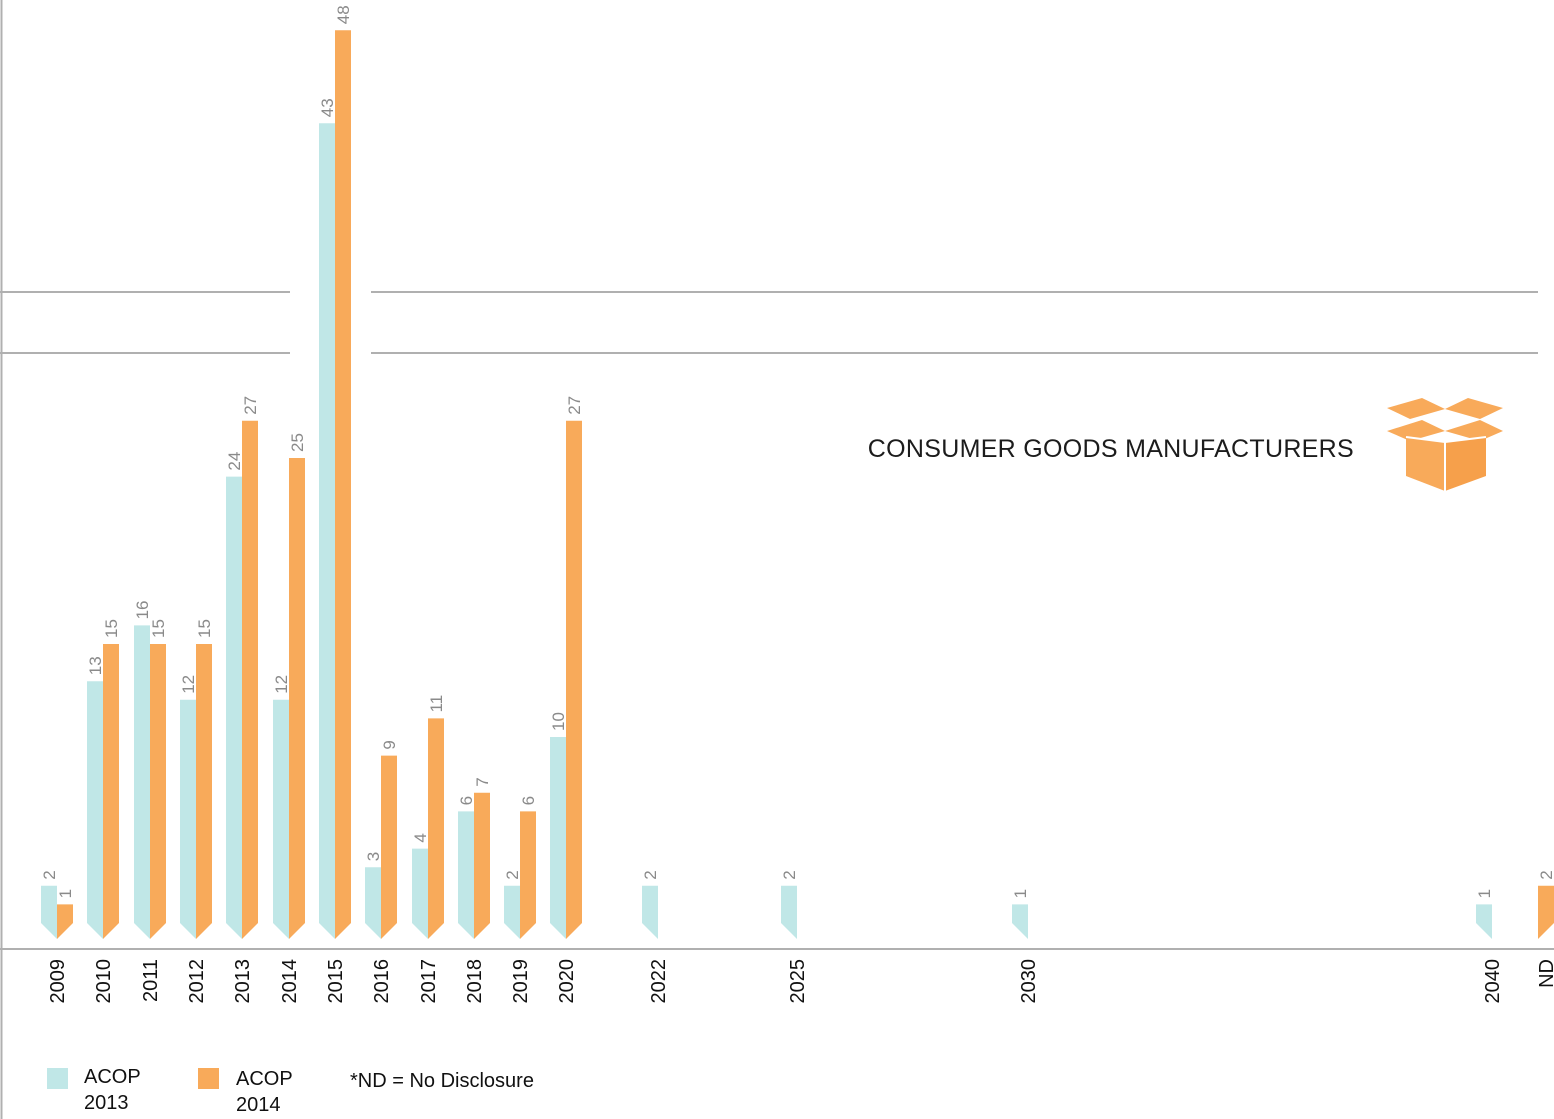 The width and height of the screenshot is (1554, 1119). What do you see at coordinates (111, 791) in the screenshot?
I see `bar-acop-2014-2010` at bounding box center [111, 791].